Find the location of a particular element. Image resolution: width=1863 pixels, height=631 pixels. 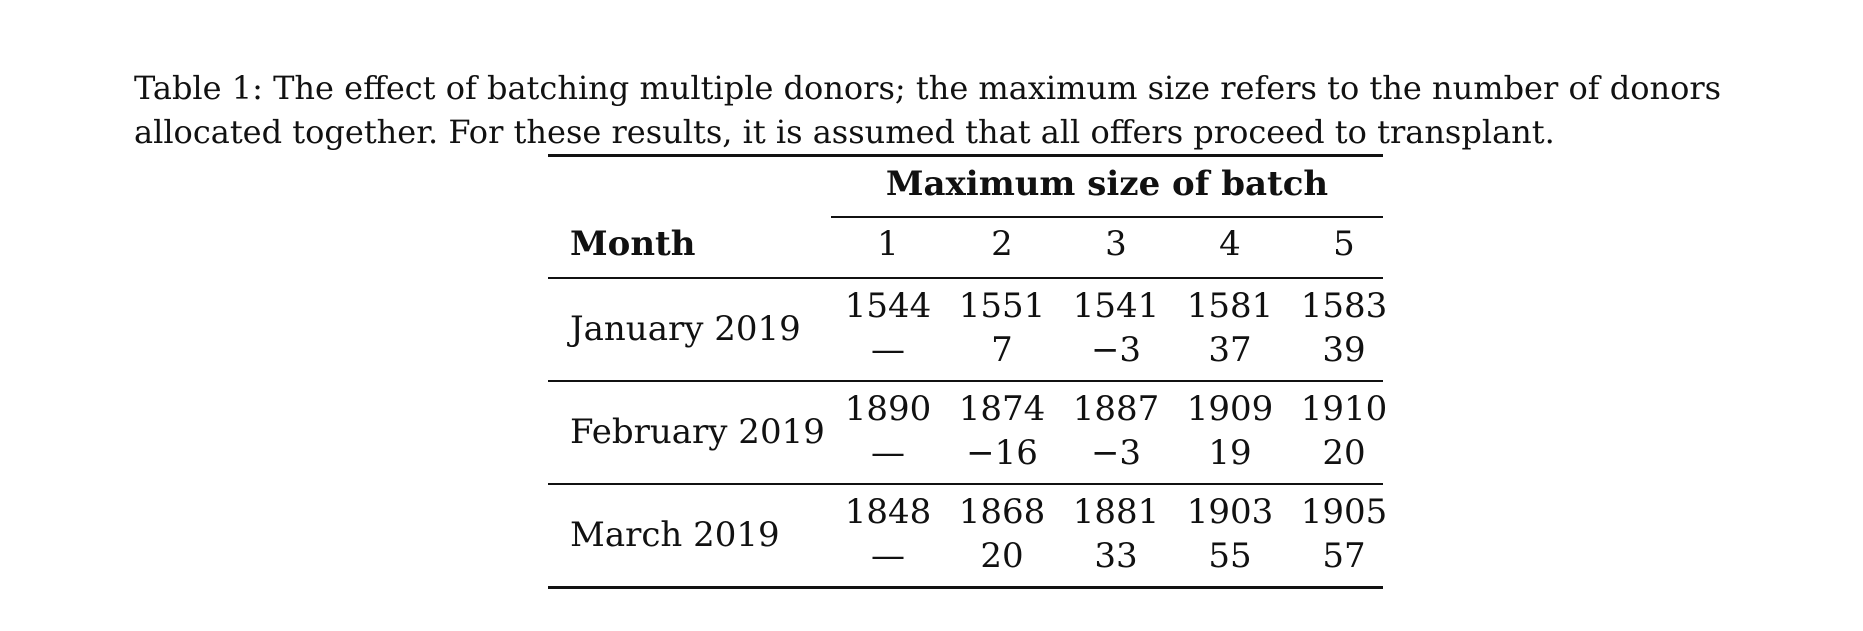

table-cell-value: 1544 is located at coordinates (888, 306).